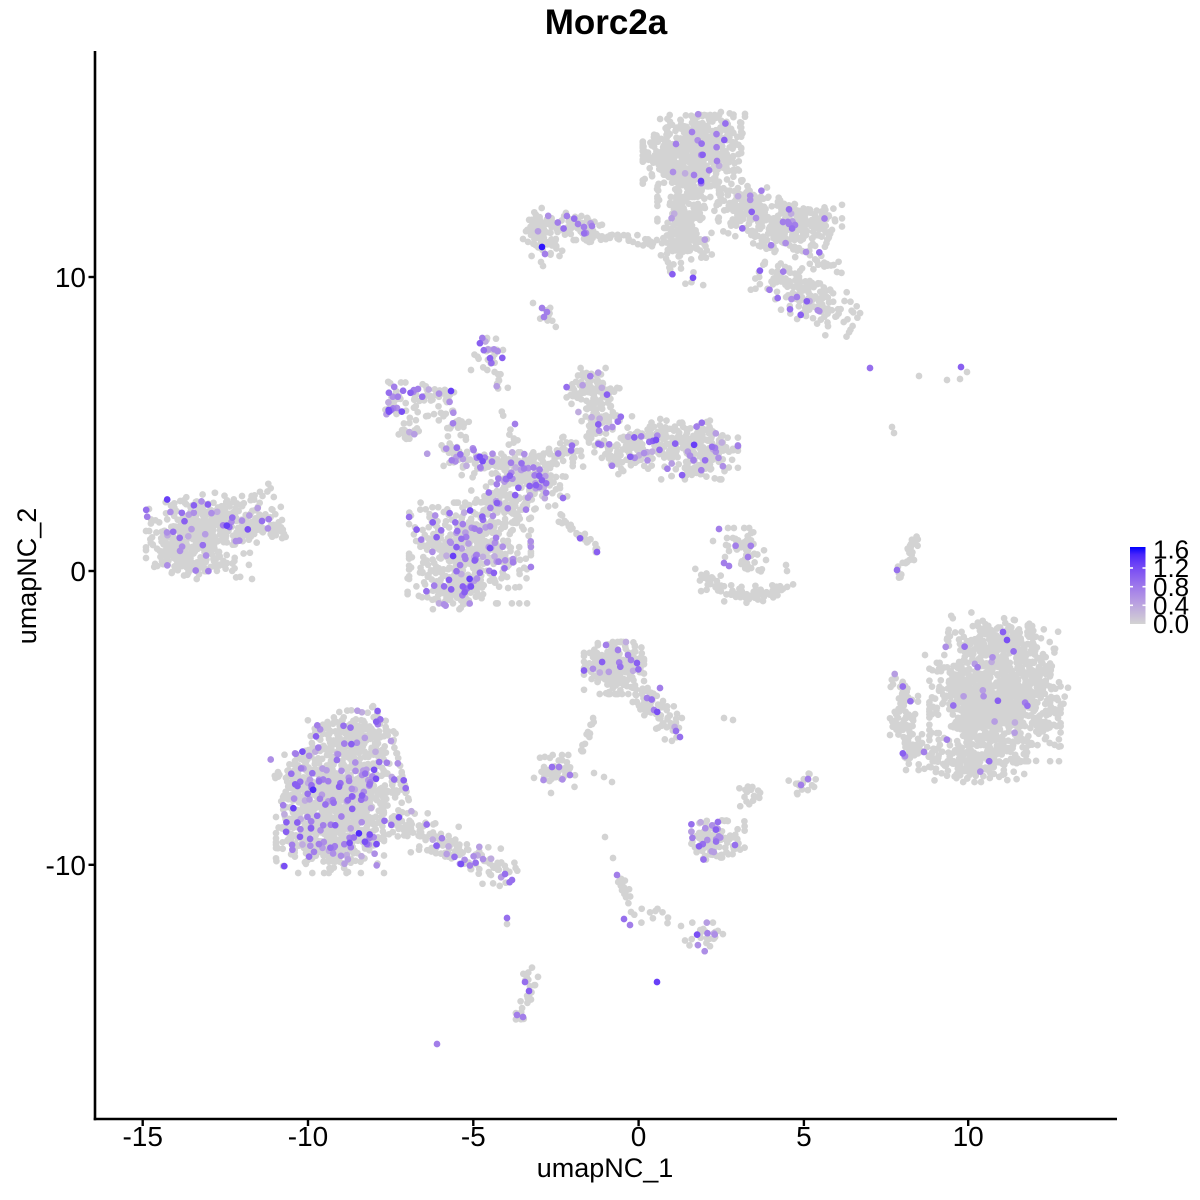 This screenshot has height=1200, width=1200. Describe the element at coordinates (804, 1136) in the screenshot. I see `svg-text: 5` at that location.